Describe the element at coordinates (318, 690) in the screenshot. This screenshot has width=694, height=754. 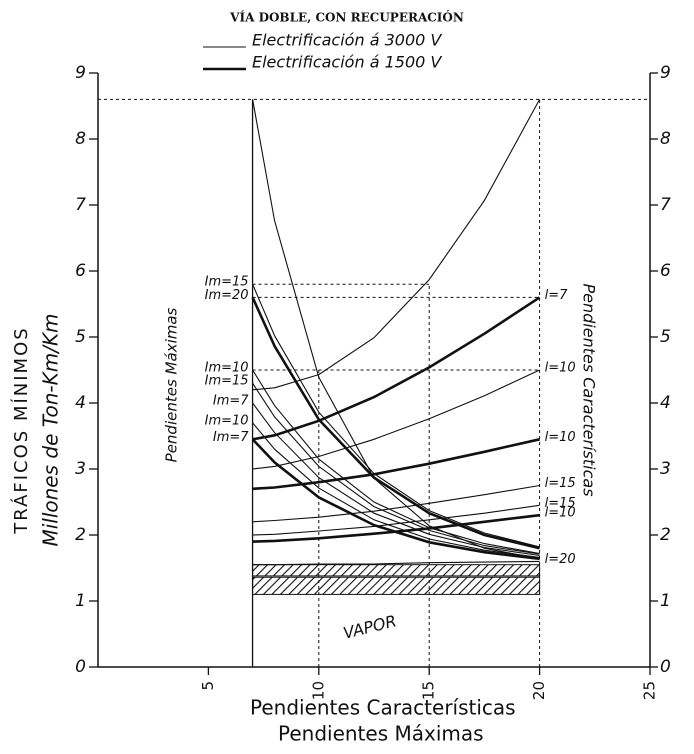
I see `x-tick-label: 10` at that location.